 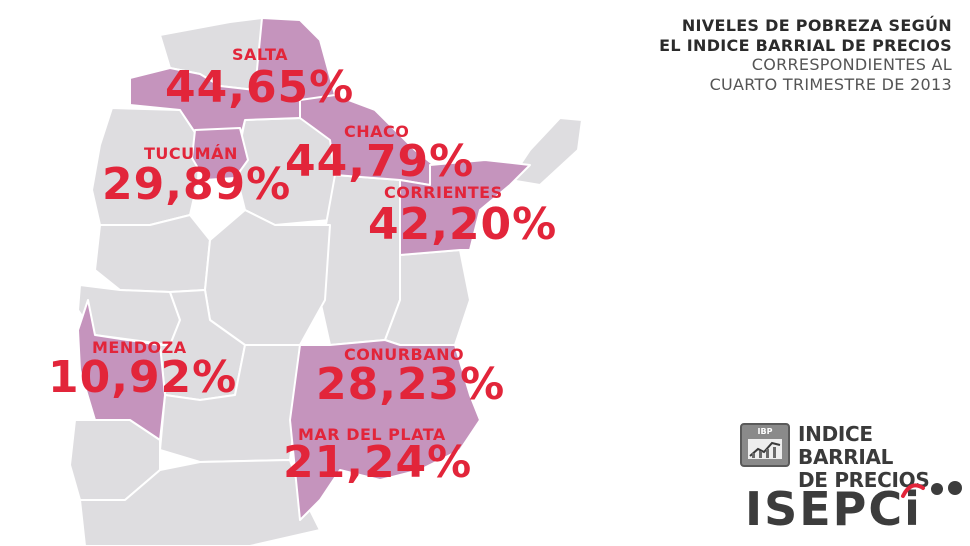 I want to click on province-buenos-aires, so click(x=385, y=430).